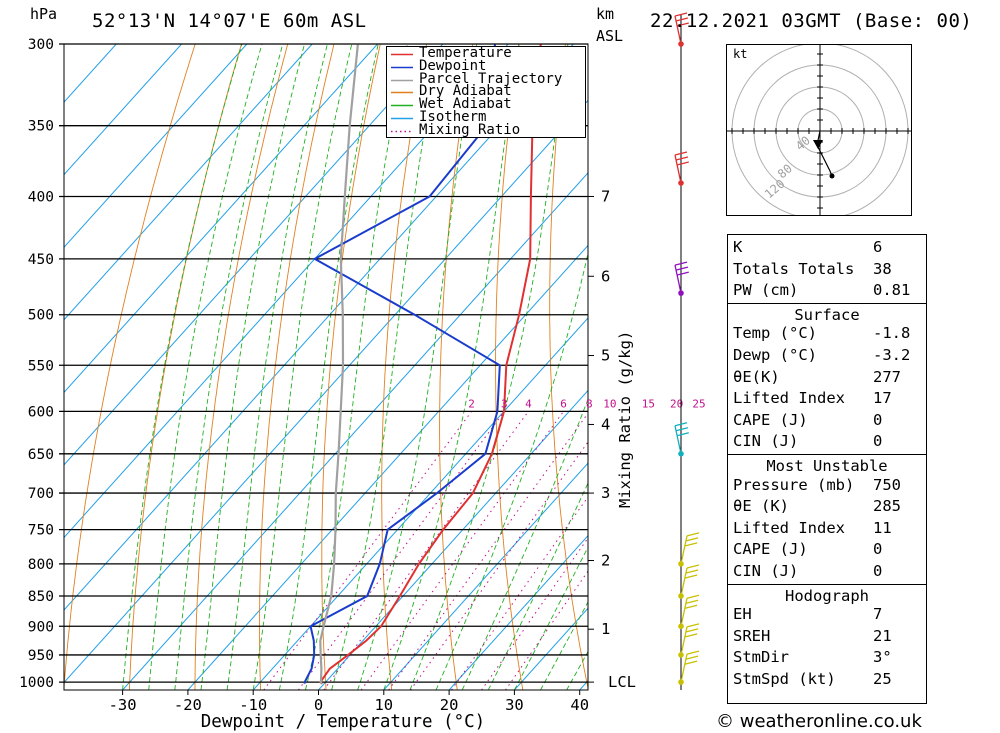  I want to click on index-label: StmDir, so click(761, 657).